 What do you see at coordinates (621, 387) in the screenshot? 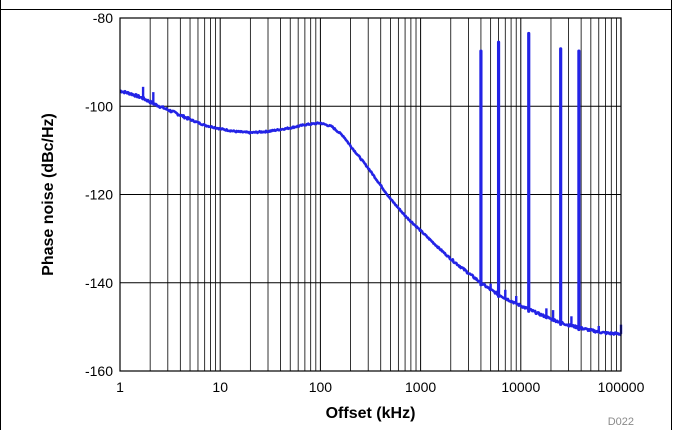
I see `x-tick-label: 100000` at bounding box center [621, 387].